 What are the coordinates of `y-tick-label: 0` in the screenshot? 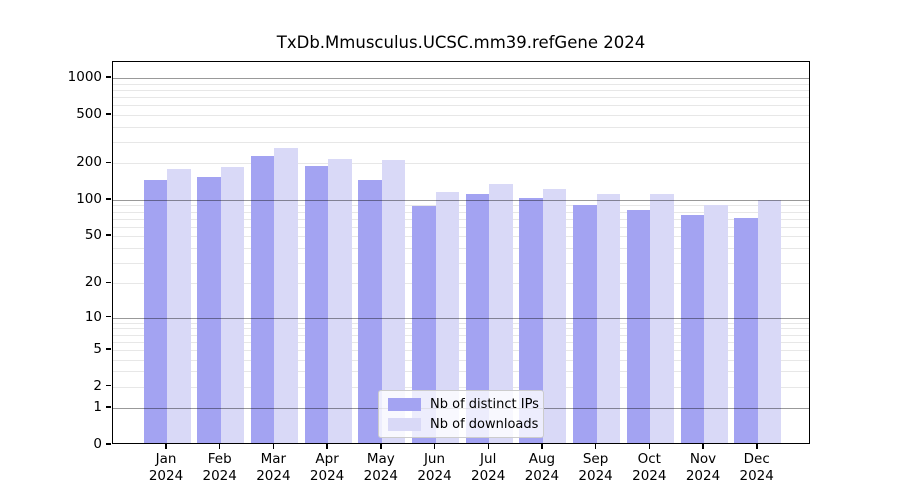 It's located at (97, 444).